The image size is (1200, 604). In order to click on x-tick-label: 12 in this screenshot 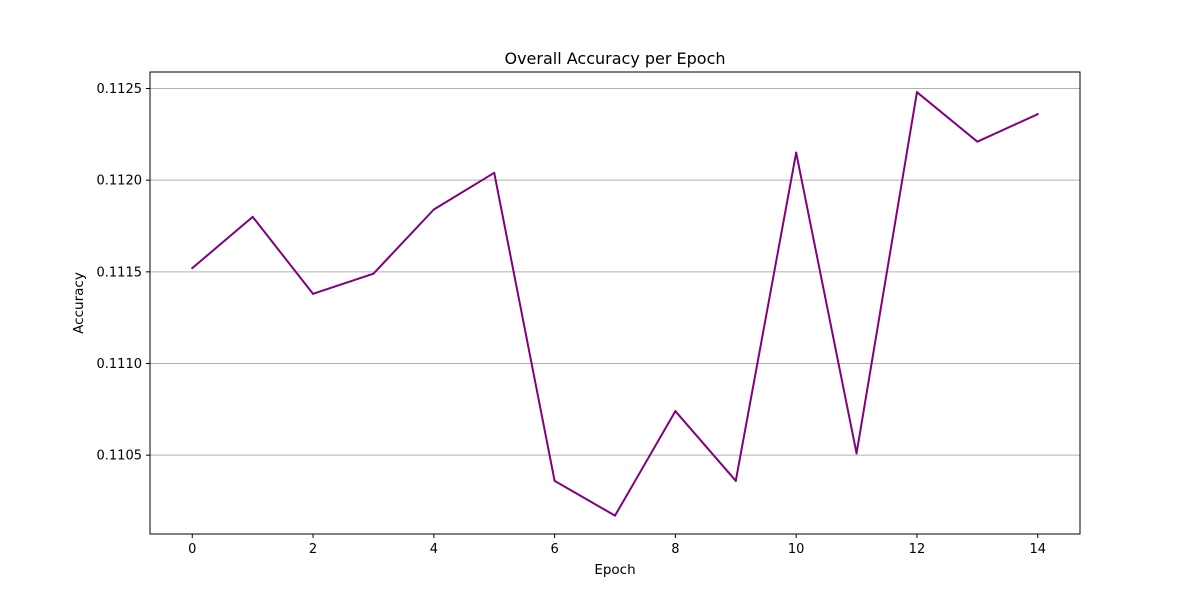, I will do `click(917, 549)`.